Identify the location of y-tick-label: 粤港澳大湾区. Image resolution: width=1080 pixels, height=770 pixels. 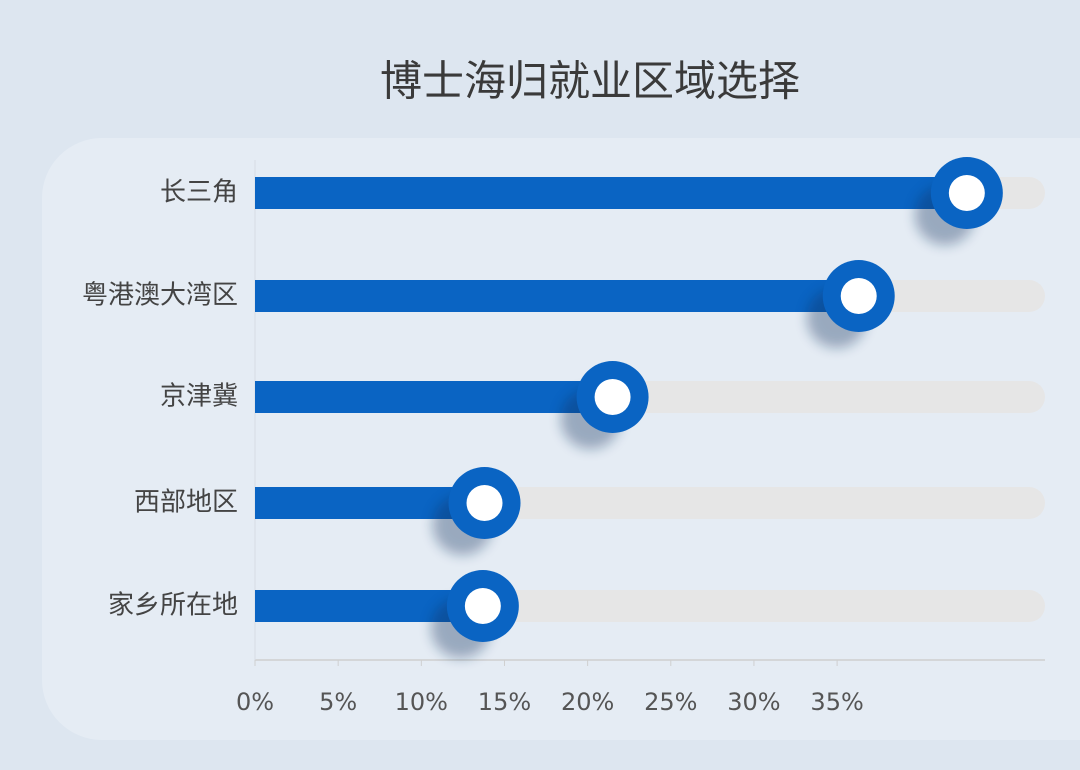
(160, 296).